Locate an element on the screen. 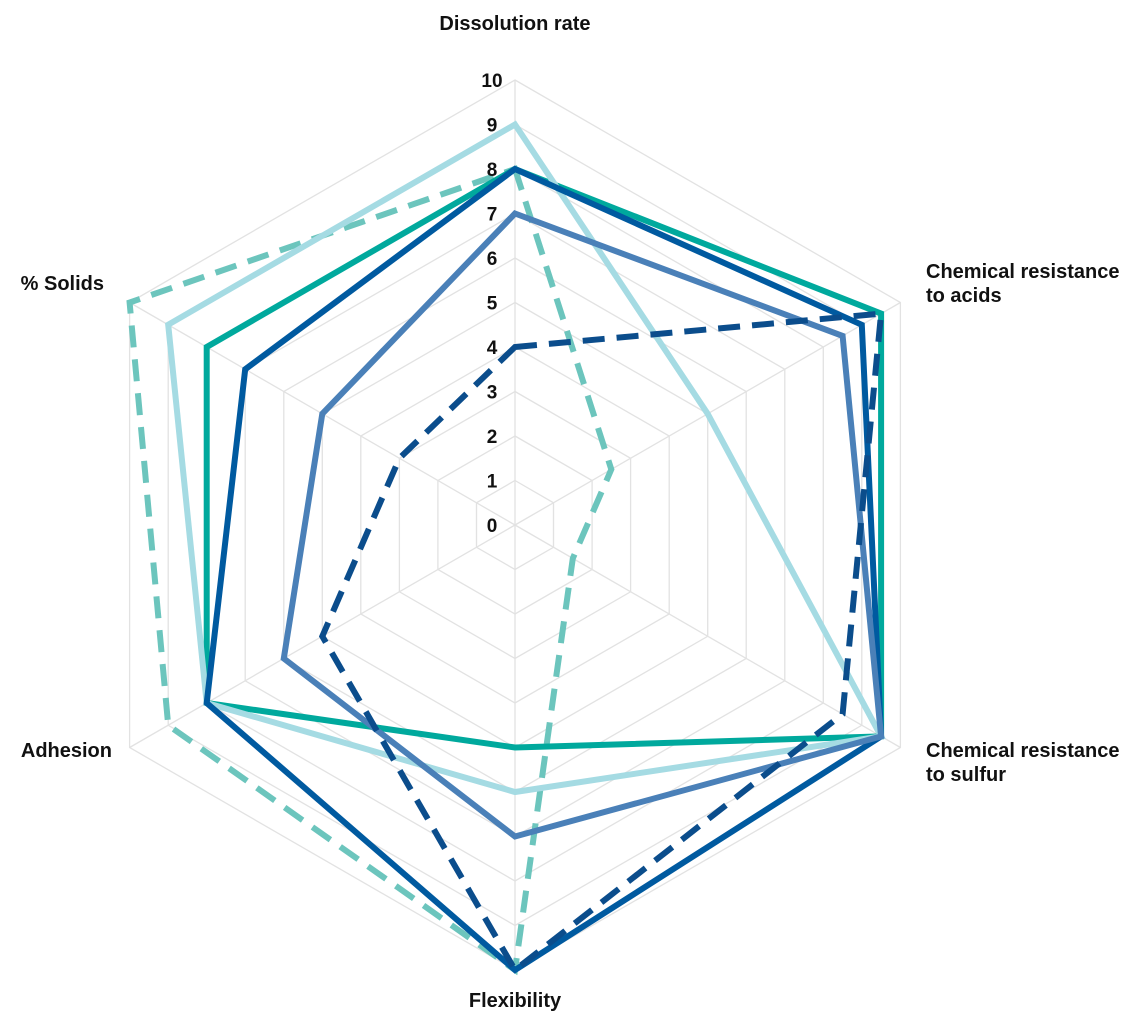 This screenshot has width=1148, height=1029. radial-tick-label: 7 is located at coordinates (492, 215).